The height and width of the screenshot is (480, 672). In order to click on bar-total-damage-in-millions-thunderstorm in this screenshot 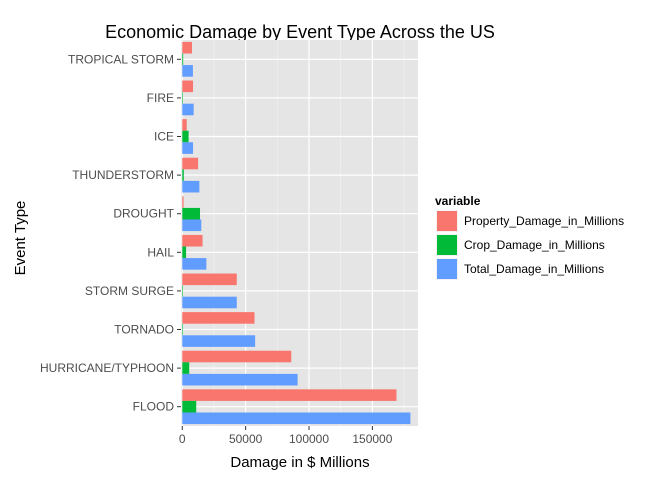, I will do `click(191, 186)`.